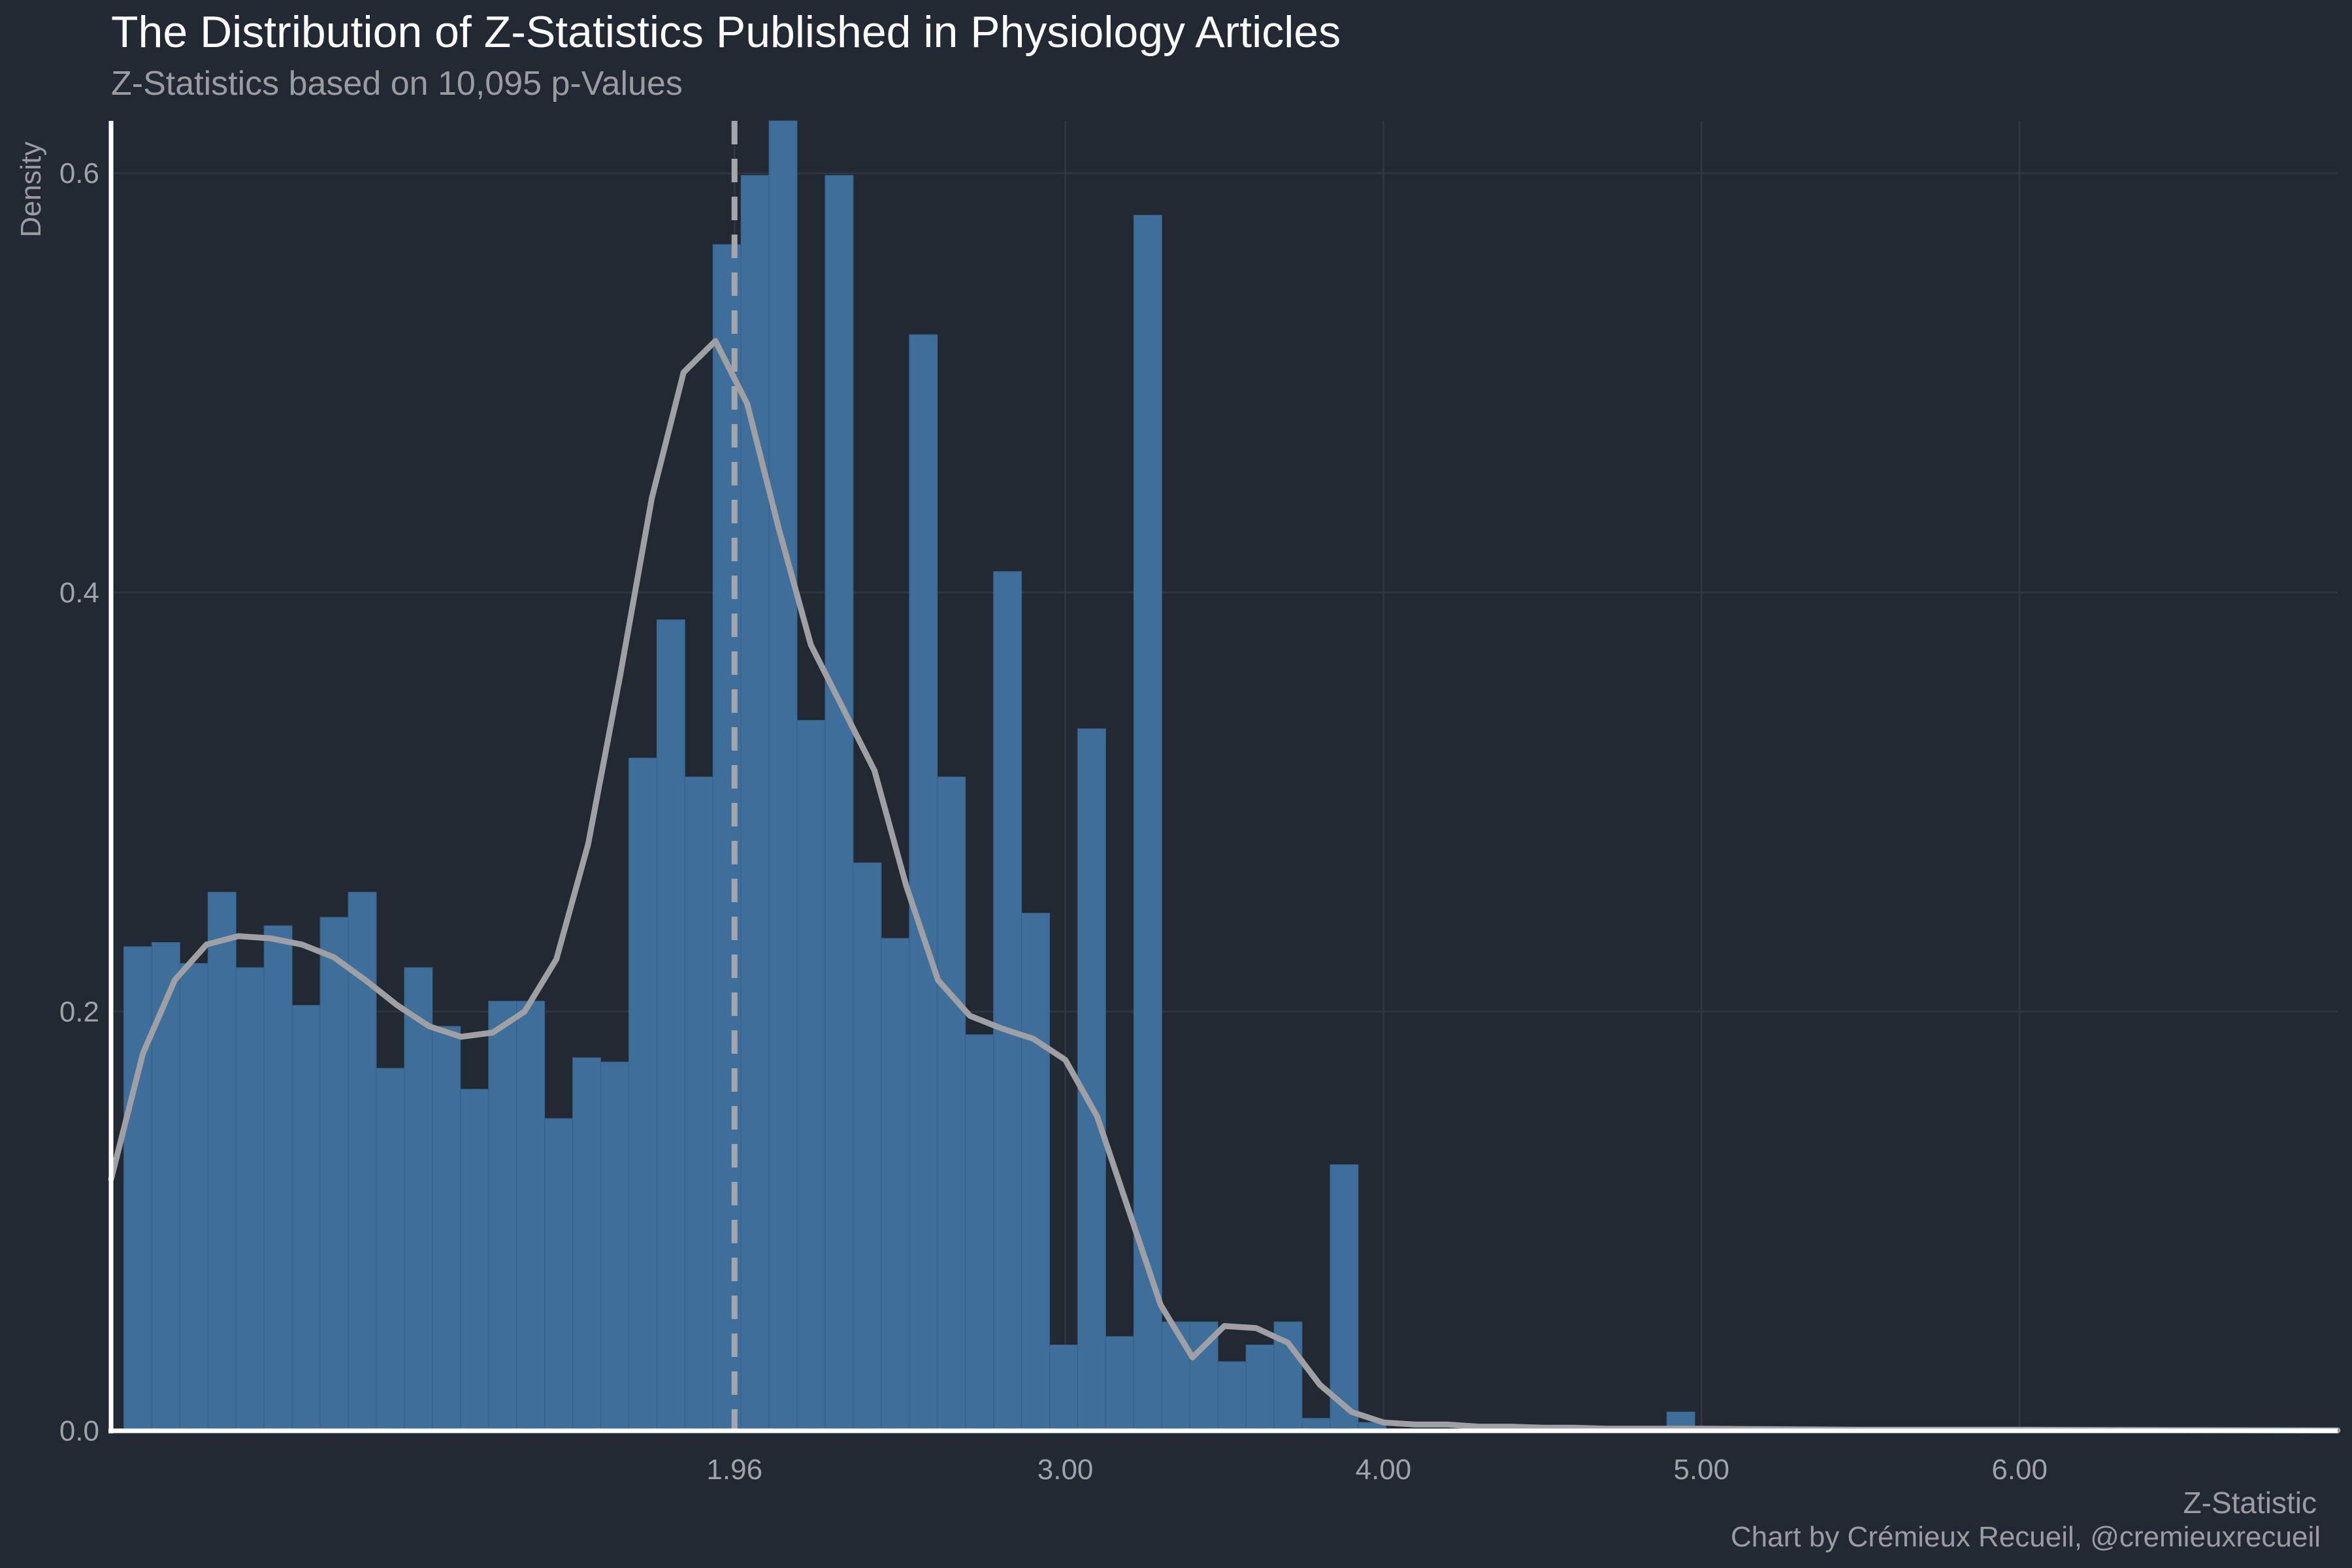  What do you see at coordinates (1701, 1470) in the screenshot?
I see `x-tick-label: 5.00` at bounding box center [1701, 1470].